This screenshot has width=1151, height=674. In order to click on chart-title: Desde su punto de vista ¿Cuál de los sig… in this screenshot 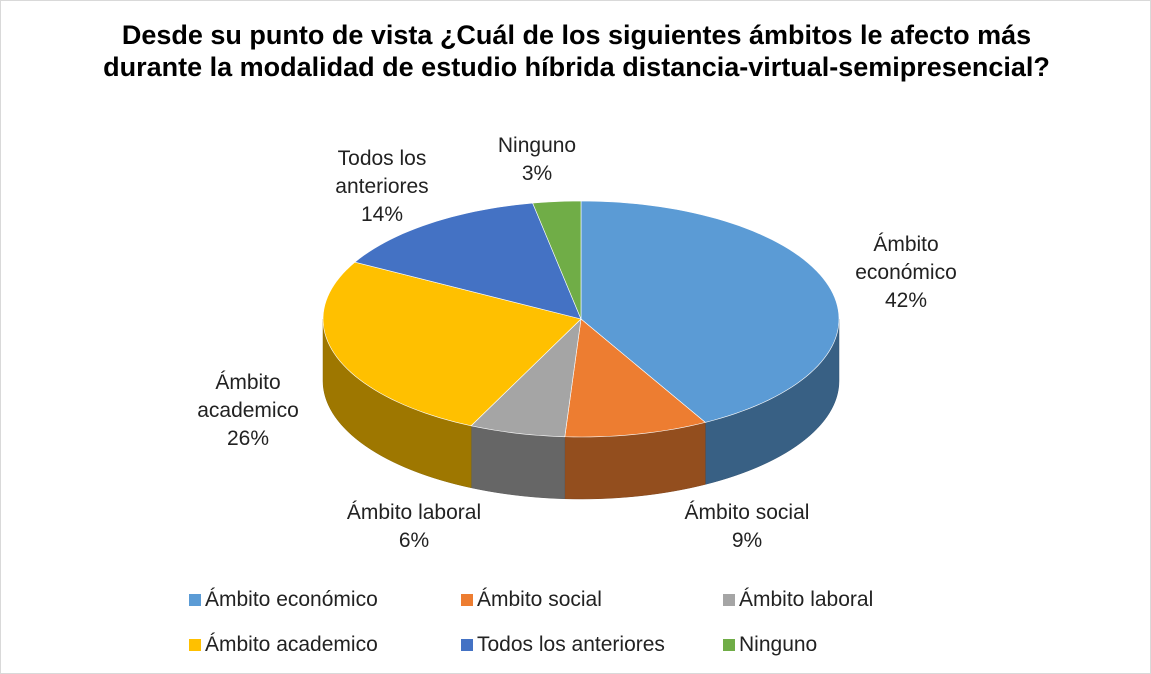, I will do `click(576, 51)`.